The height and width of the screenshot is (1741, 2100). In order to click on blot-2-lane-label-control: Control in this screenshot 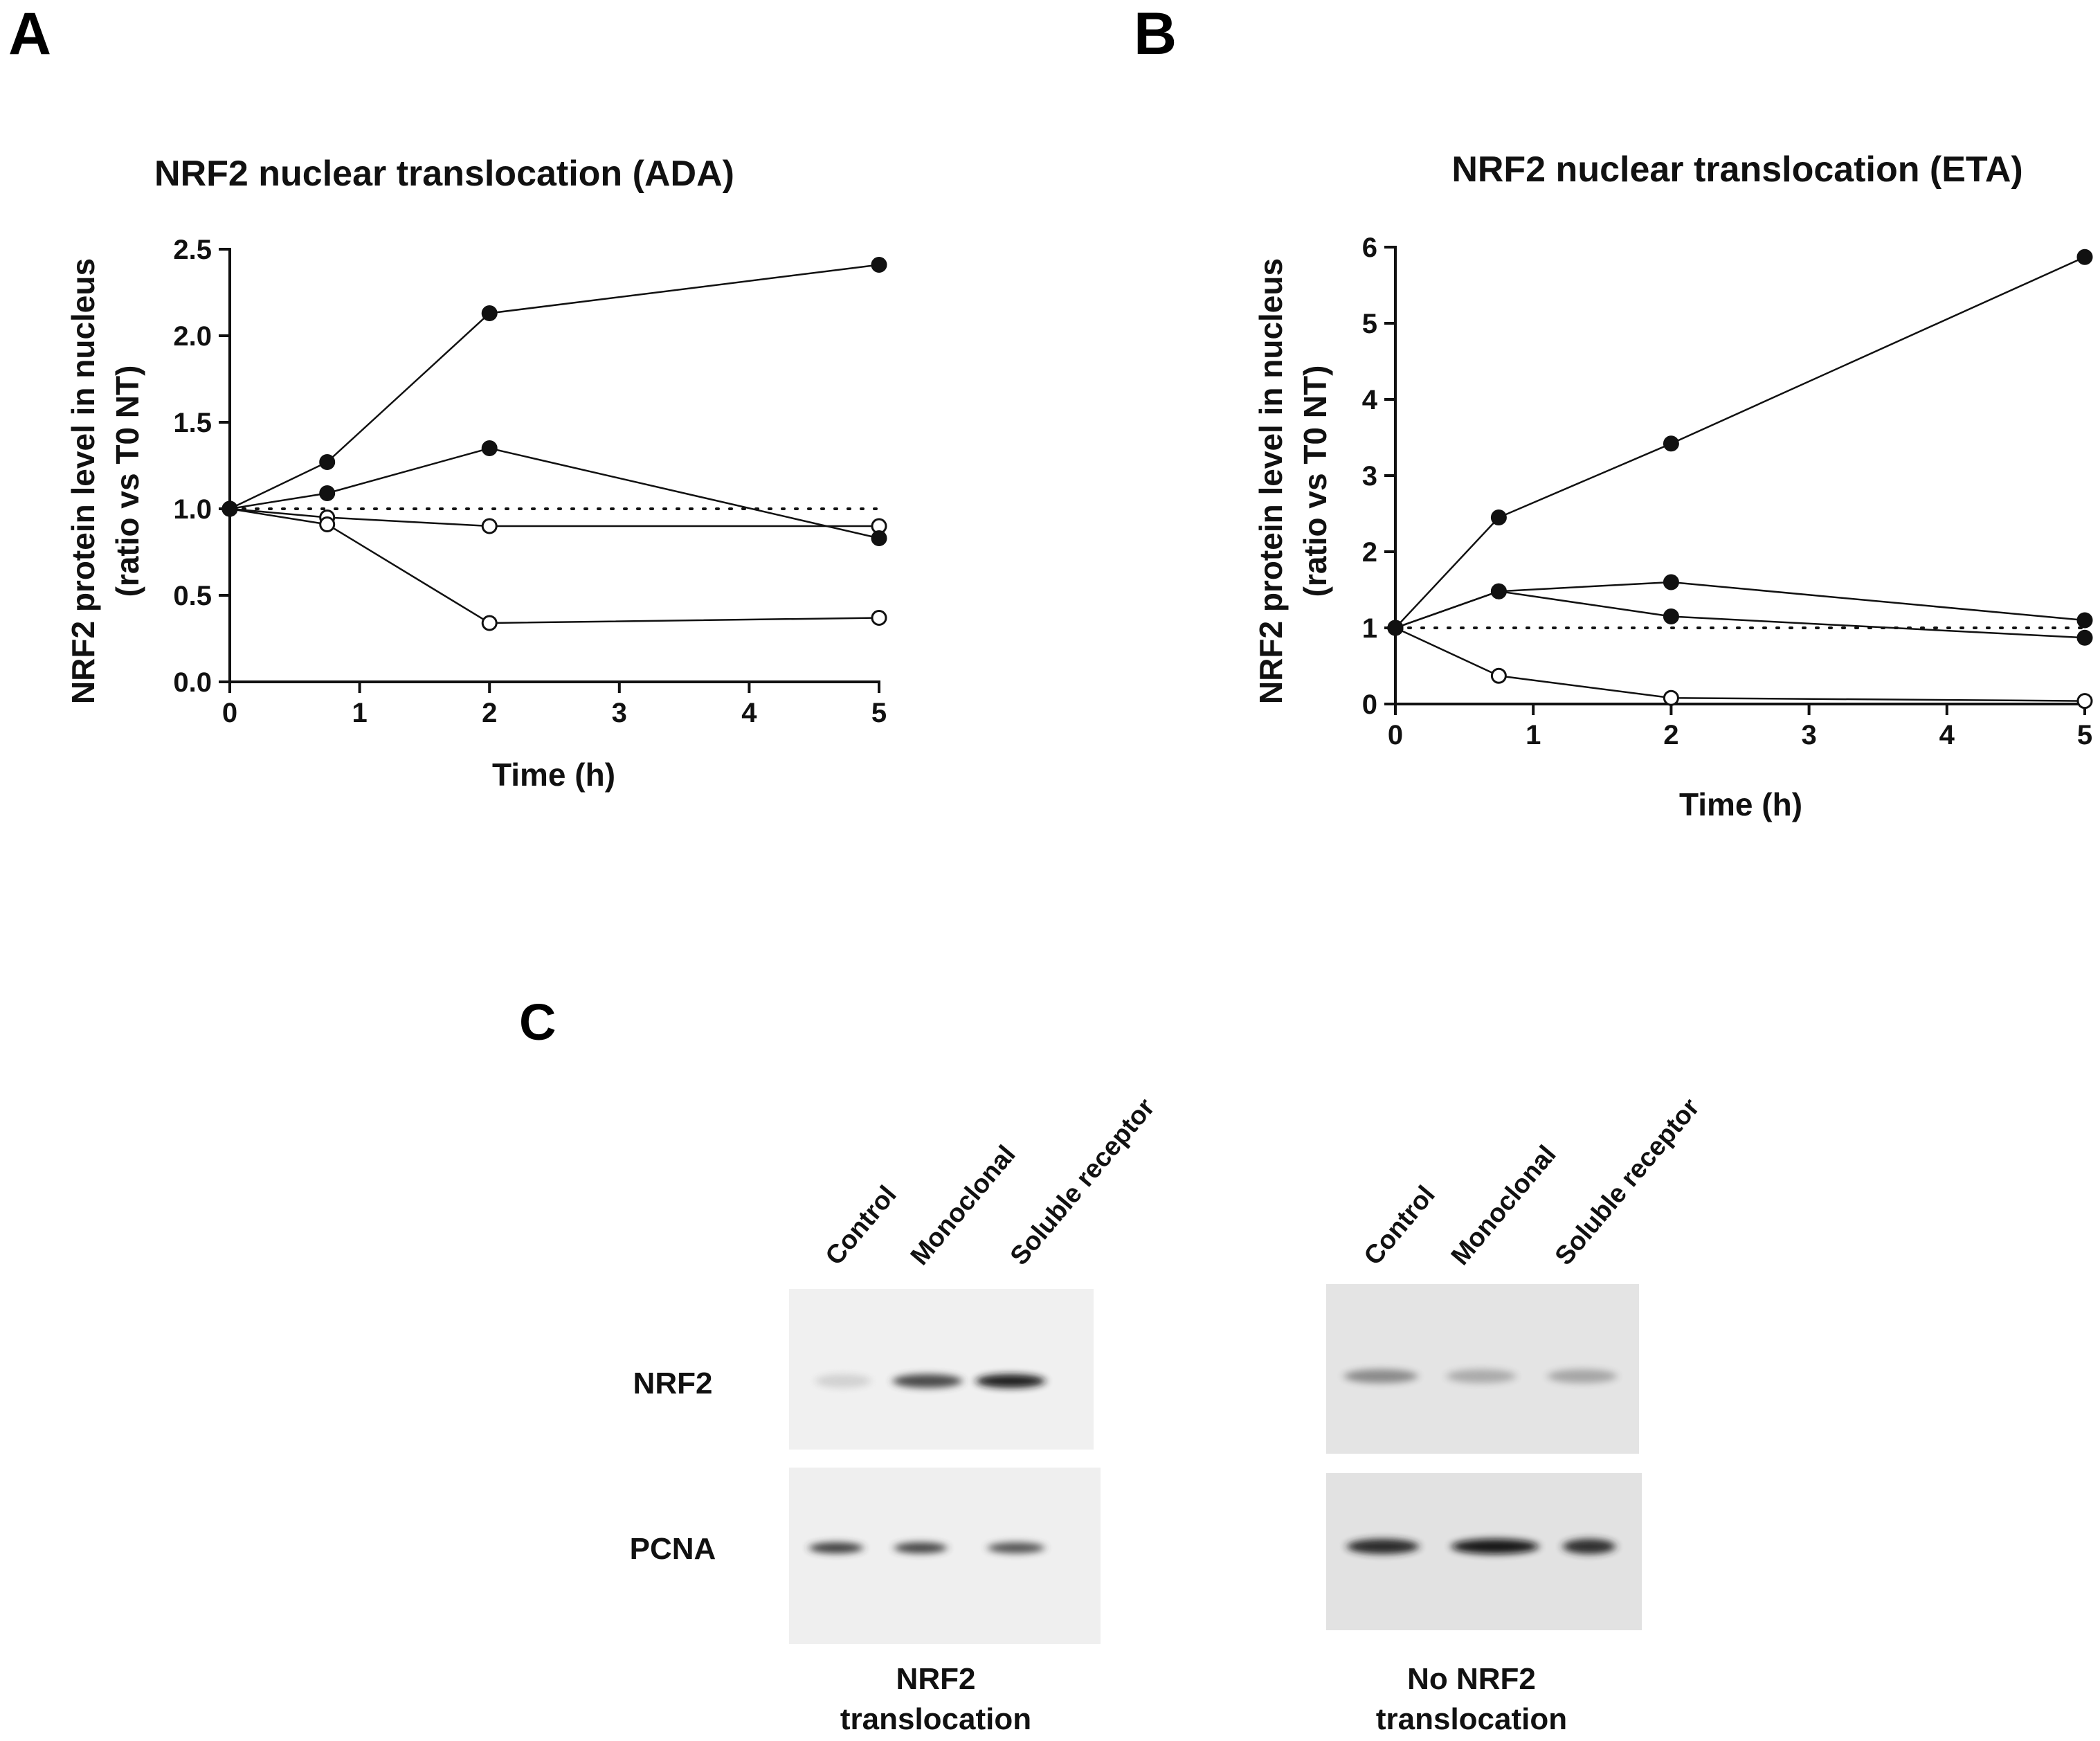, I will do `click(1400, 1225)`.